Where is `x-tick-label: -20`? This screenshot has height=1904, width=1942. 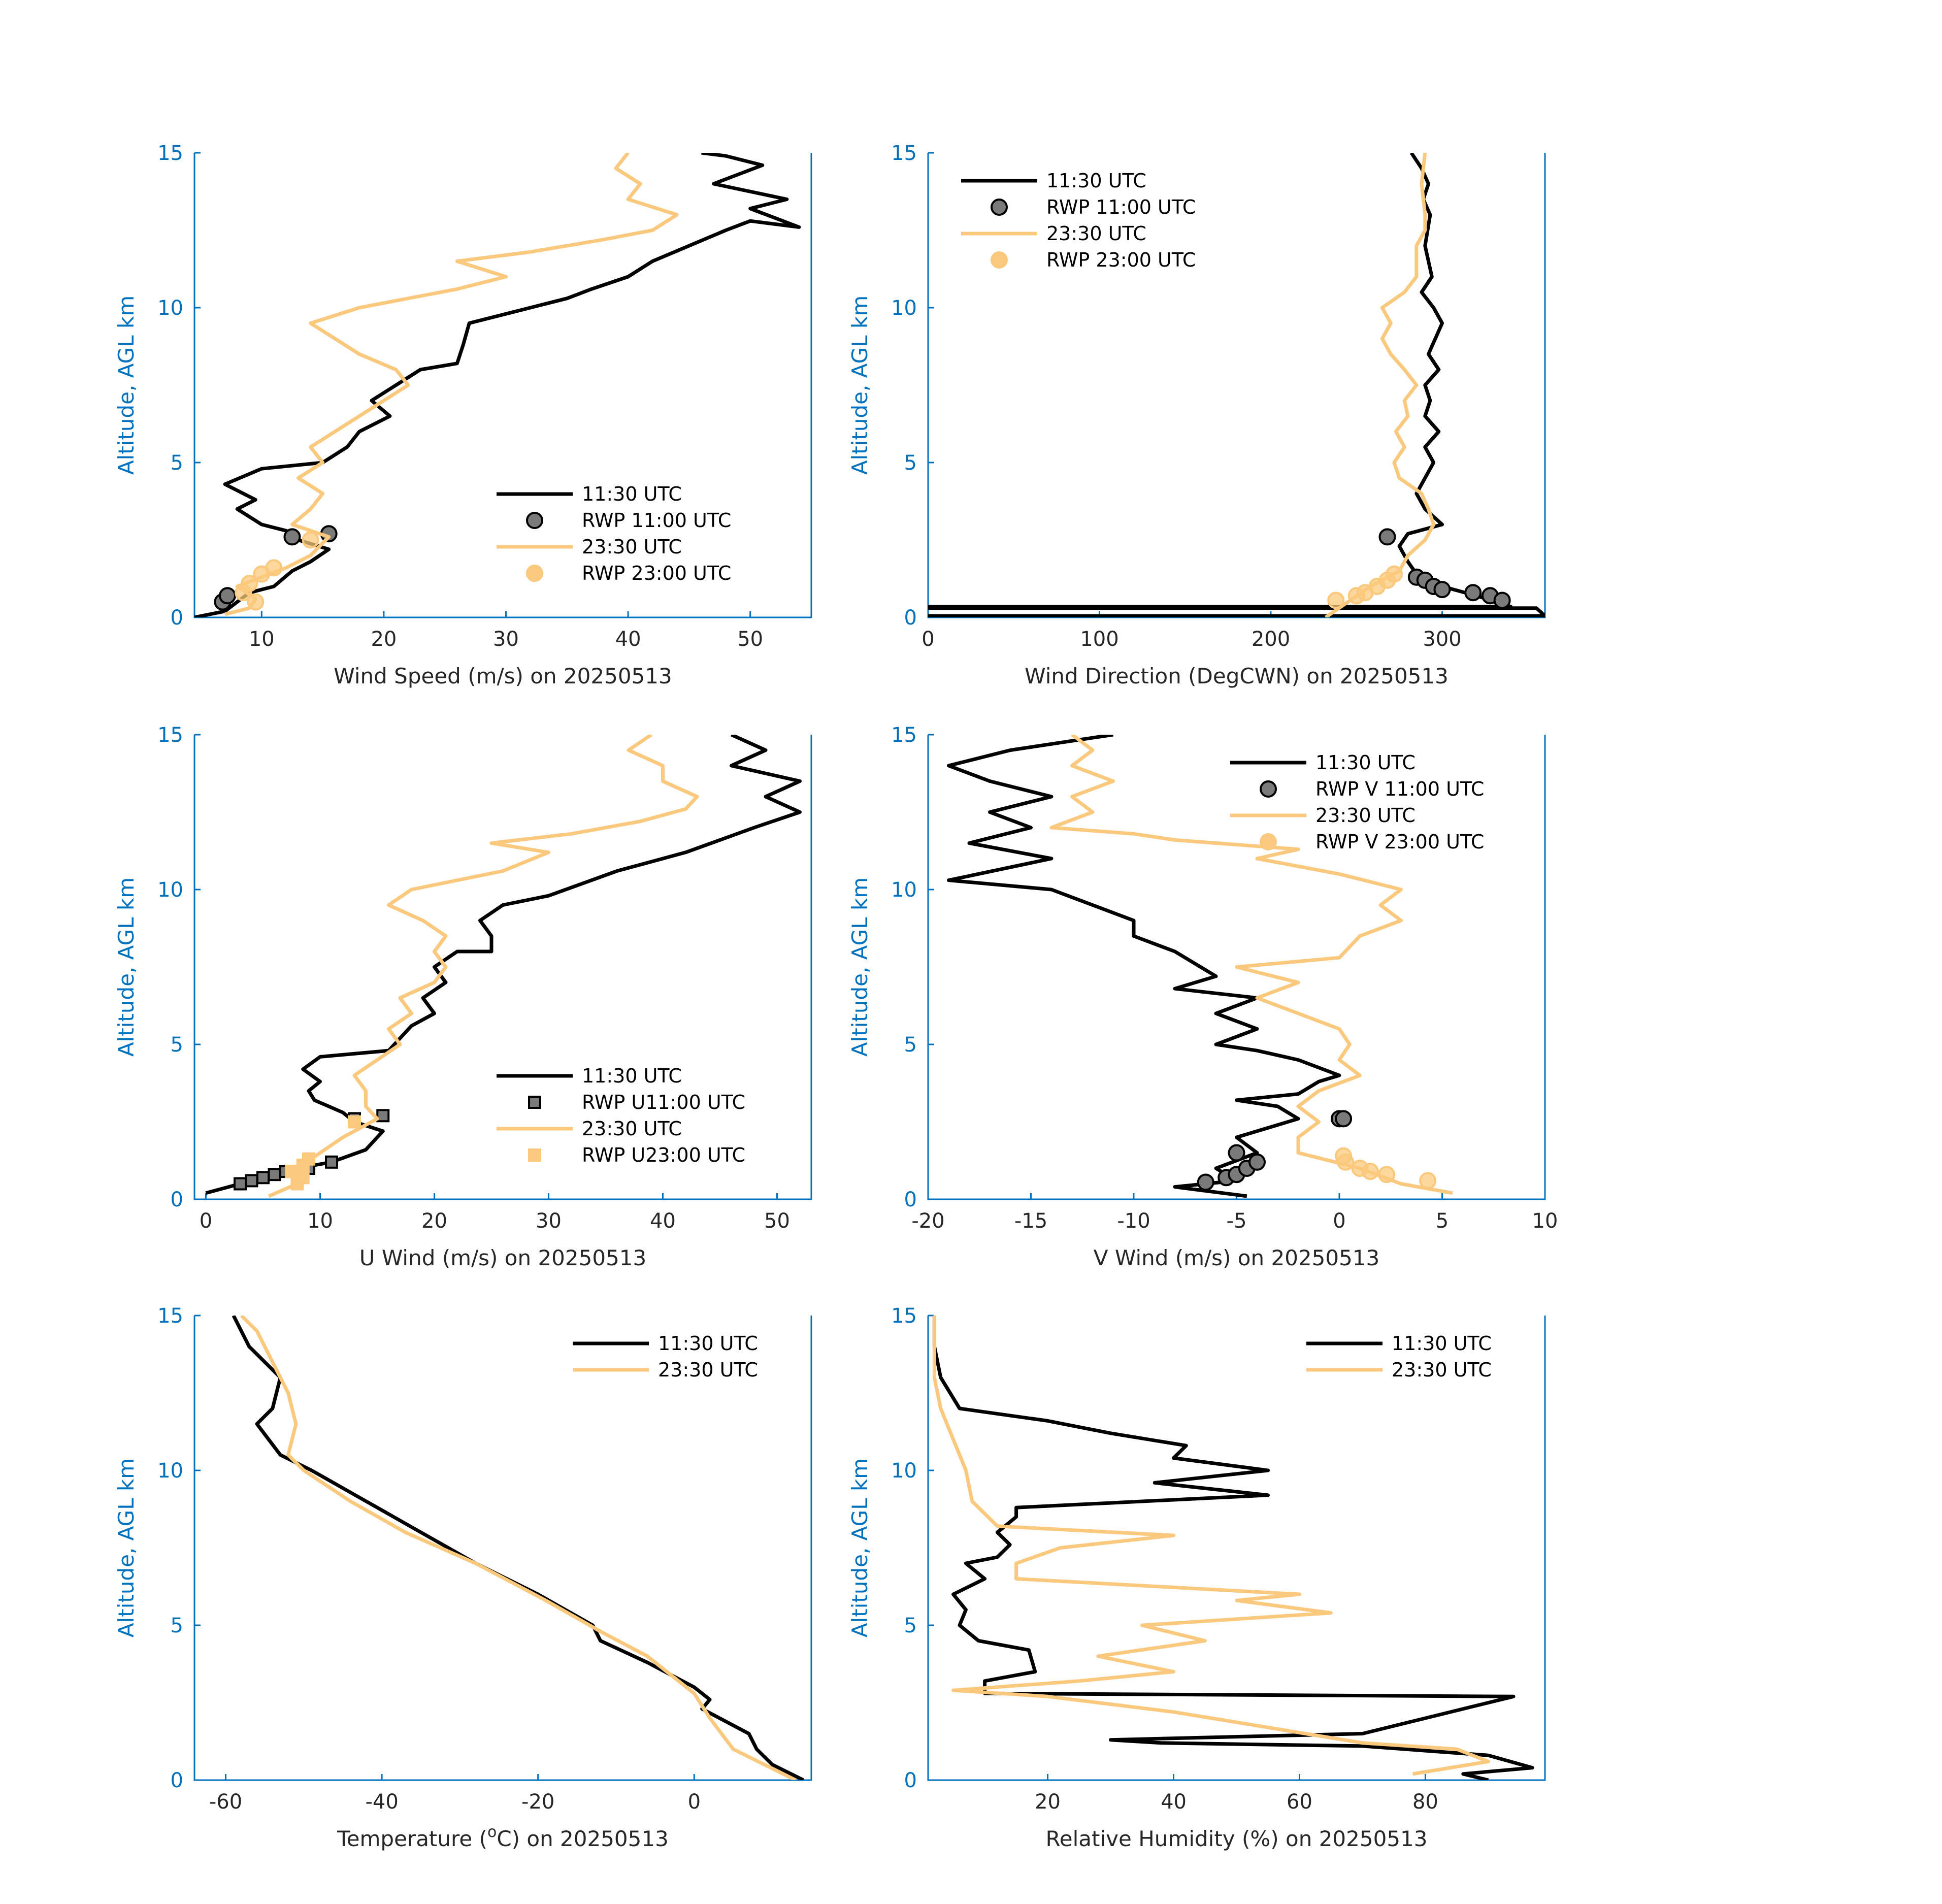
x-tick-label: -20 is located at coordinates (927, 1221).